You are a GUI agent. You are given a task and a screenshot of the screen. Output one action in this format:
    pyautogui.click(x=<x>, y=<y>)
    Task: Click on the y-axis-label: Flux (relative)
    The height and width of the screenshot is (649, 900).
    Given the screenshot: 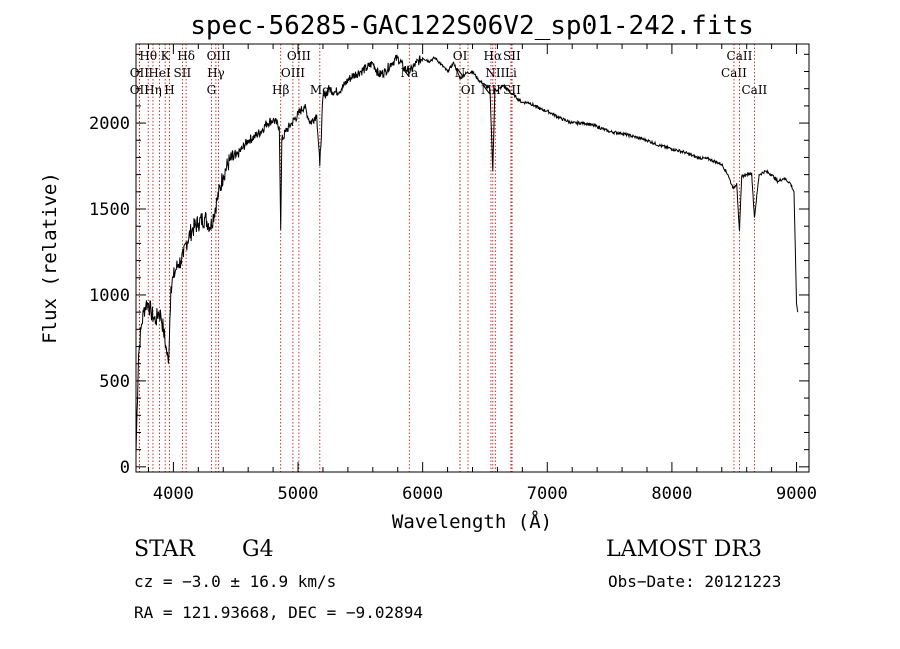 What is the action you would take?
    pyautogui.click(x=50, y=258)
    